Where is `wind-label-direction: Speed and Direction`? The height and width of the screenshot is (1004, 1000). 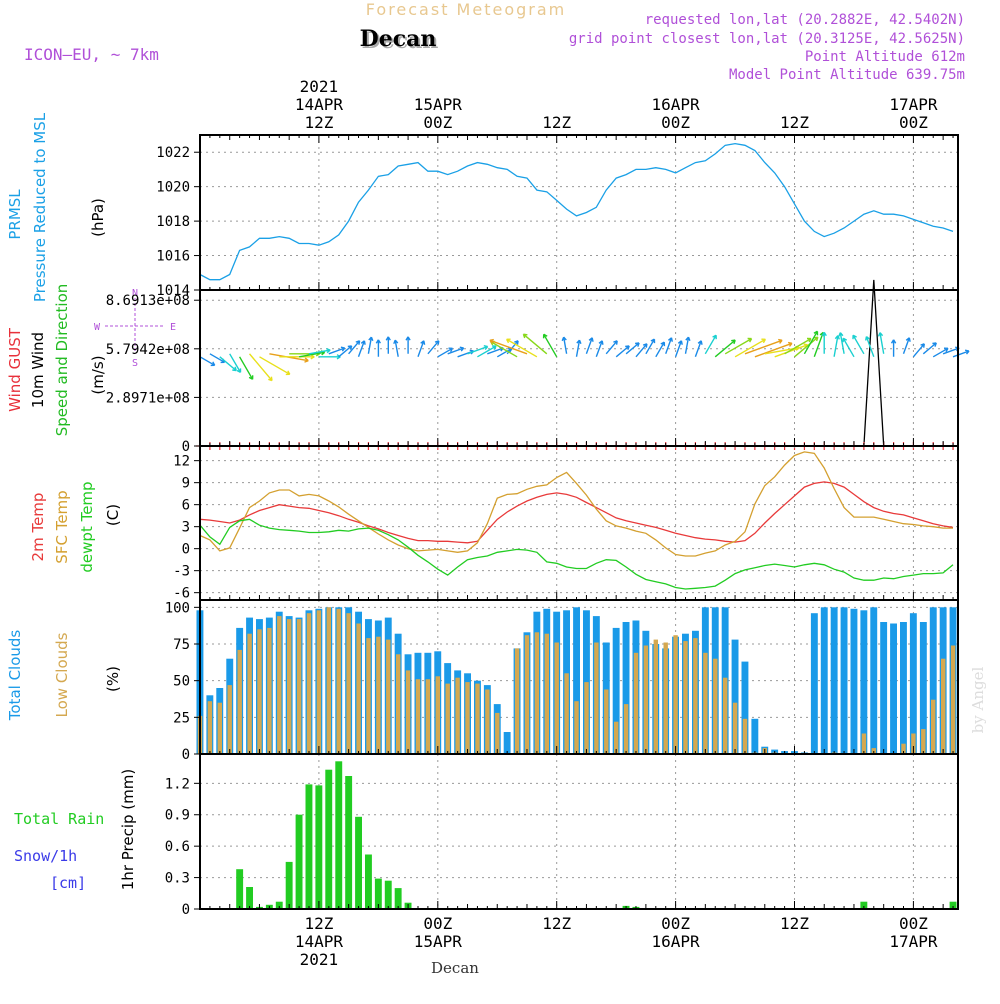 wind-label-direction: Speed and Direction is located at coordinates (62, 360).